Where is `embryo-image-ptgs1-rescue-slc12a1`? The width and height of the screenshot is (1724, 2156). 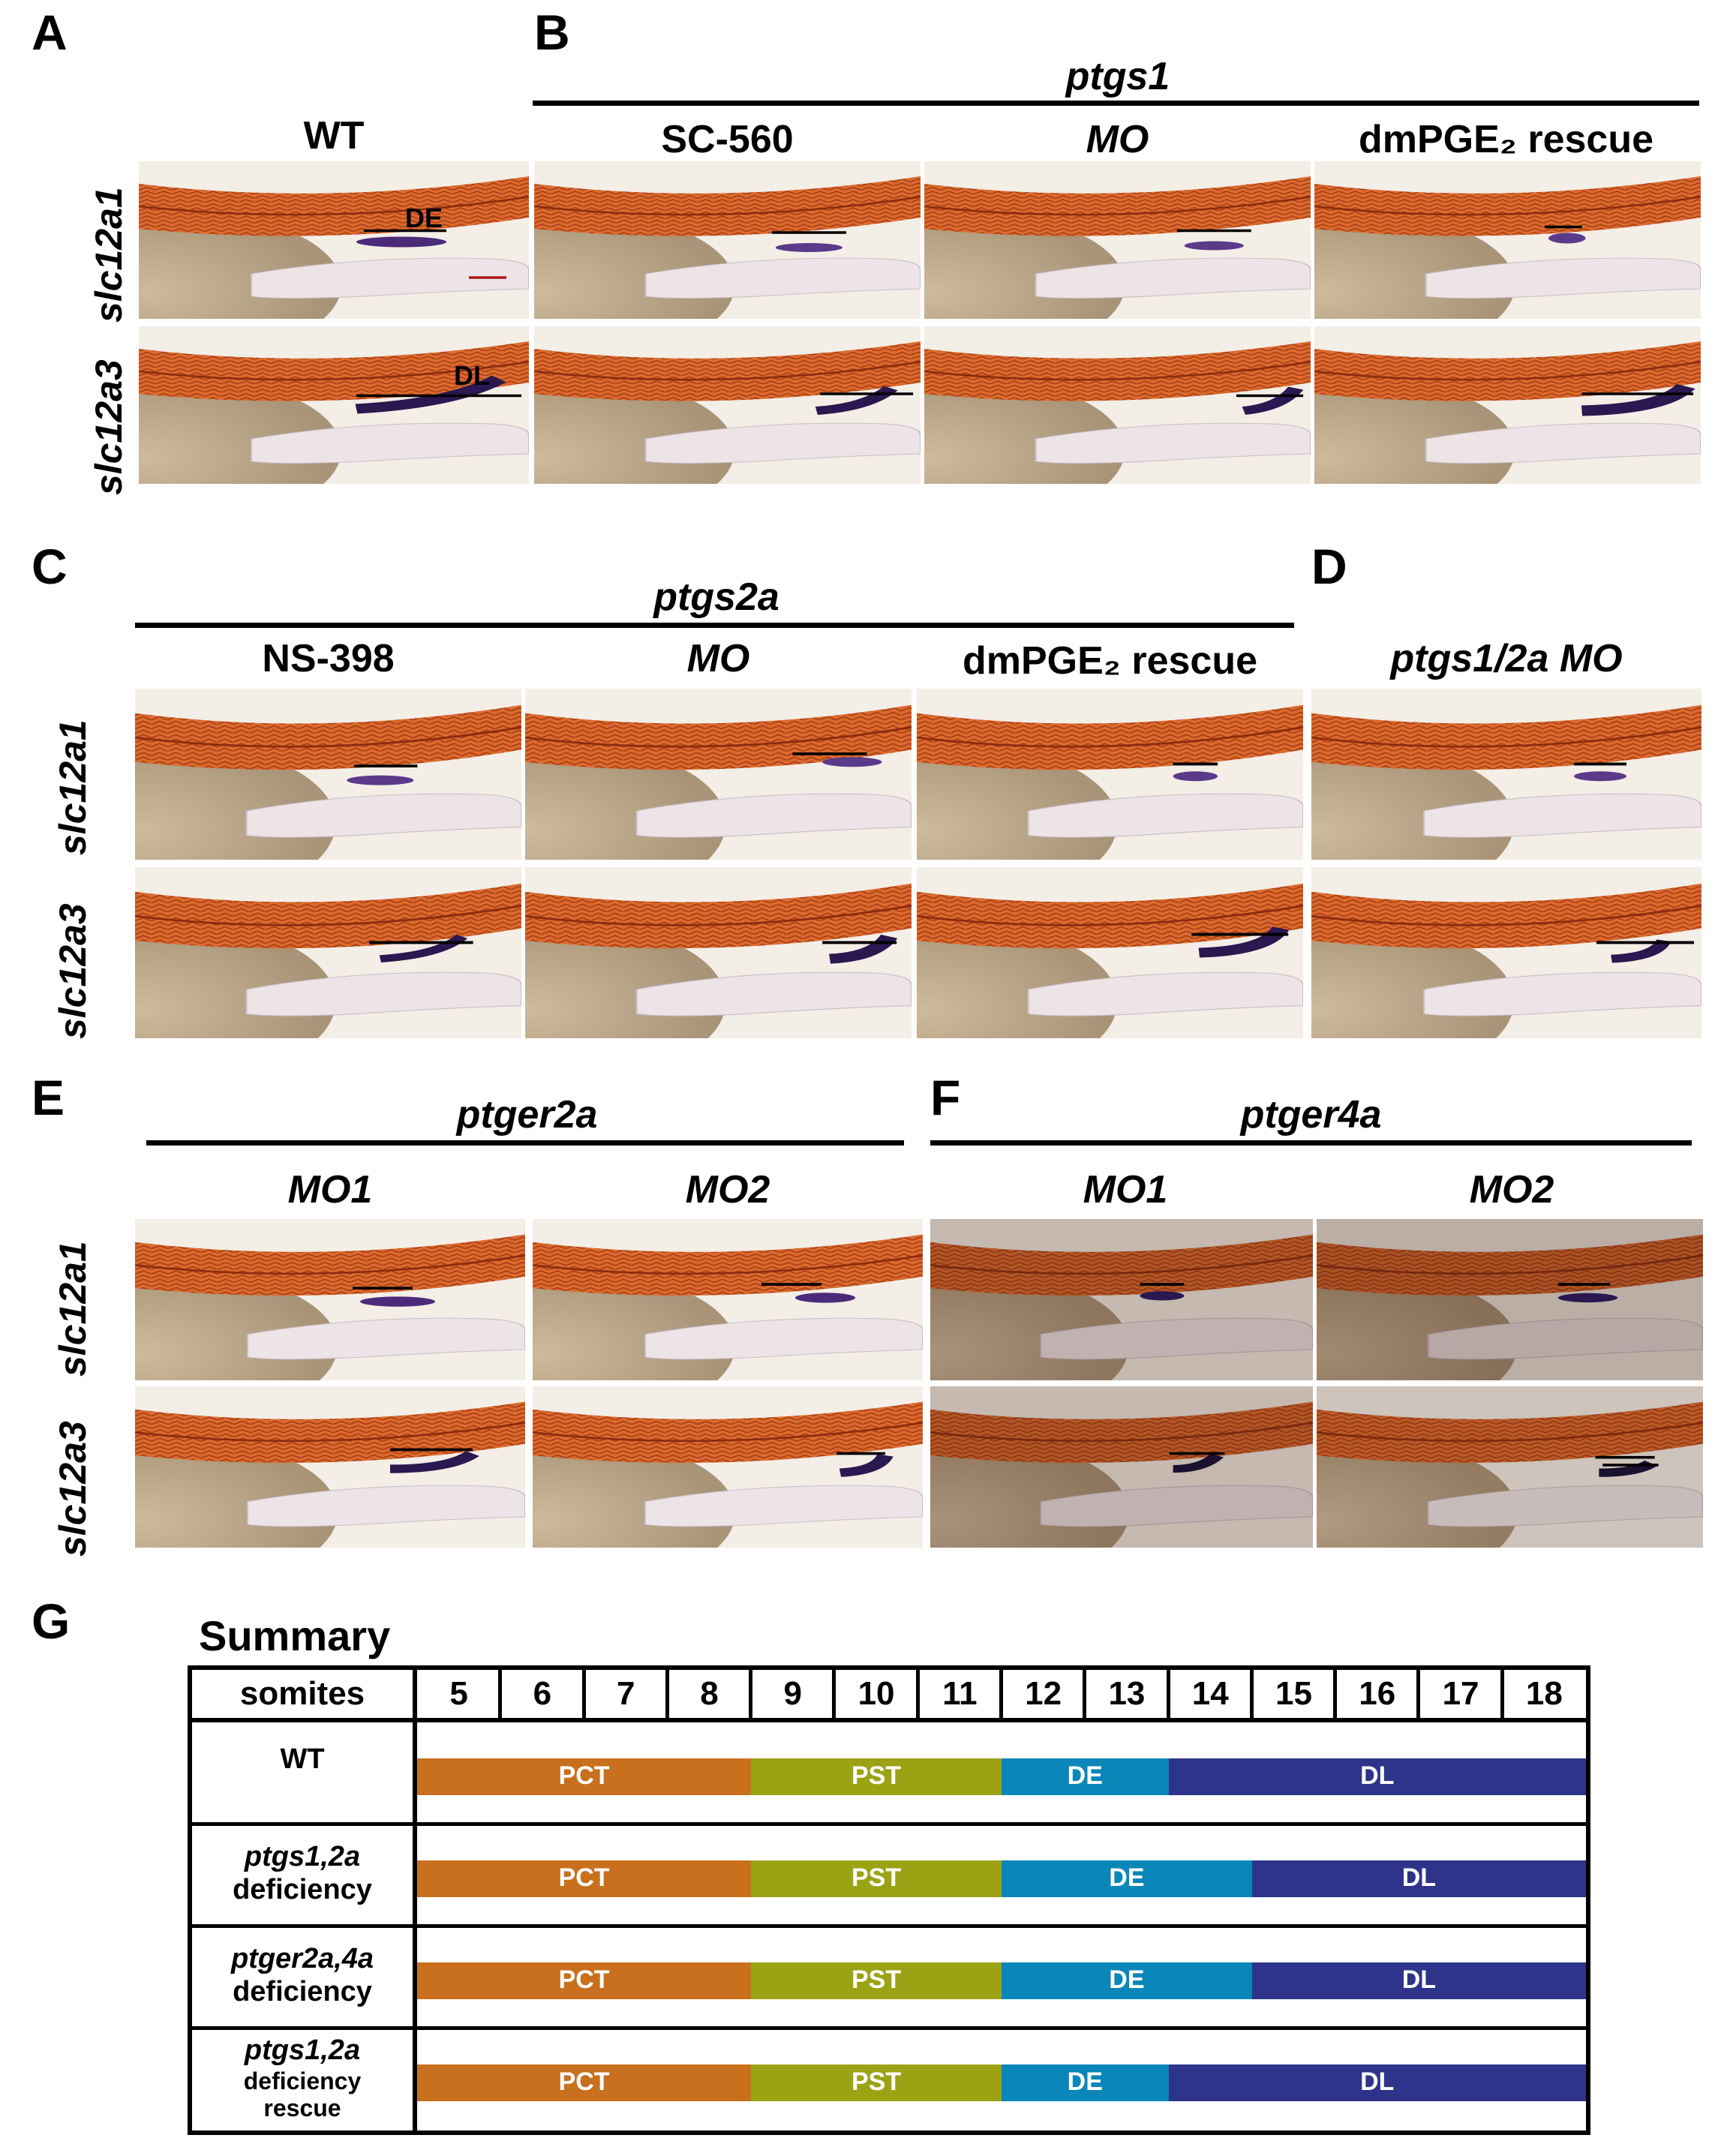 embryo-image-ptgs1-rescue-slc12a1 is located at coordinates (1507, 240).